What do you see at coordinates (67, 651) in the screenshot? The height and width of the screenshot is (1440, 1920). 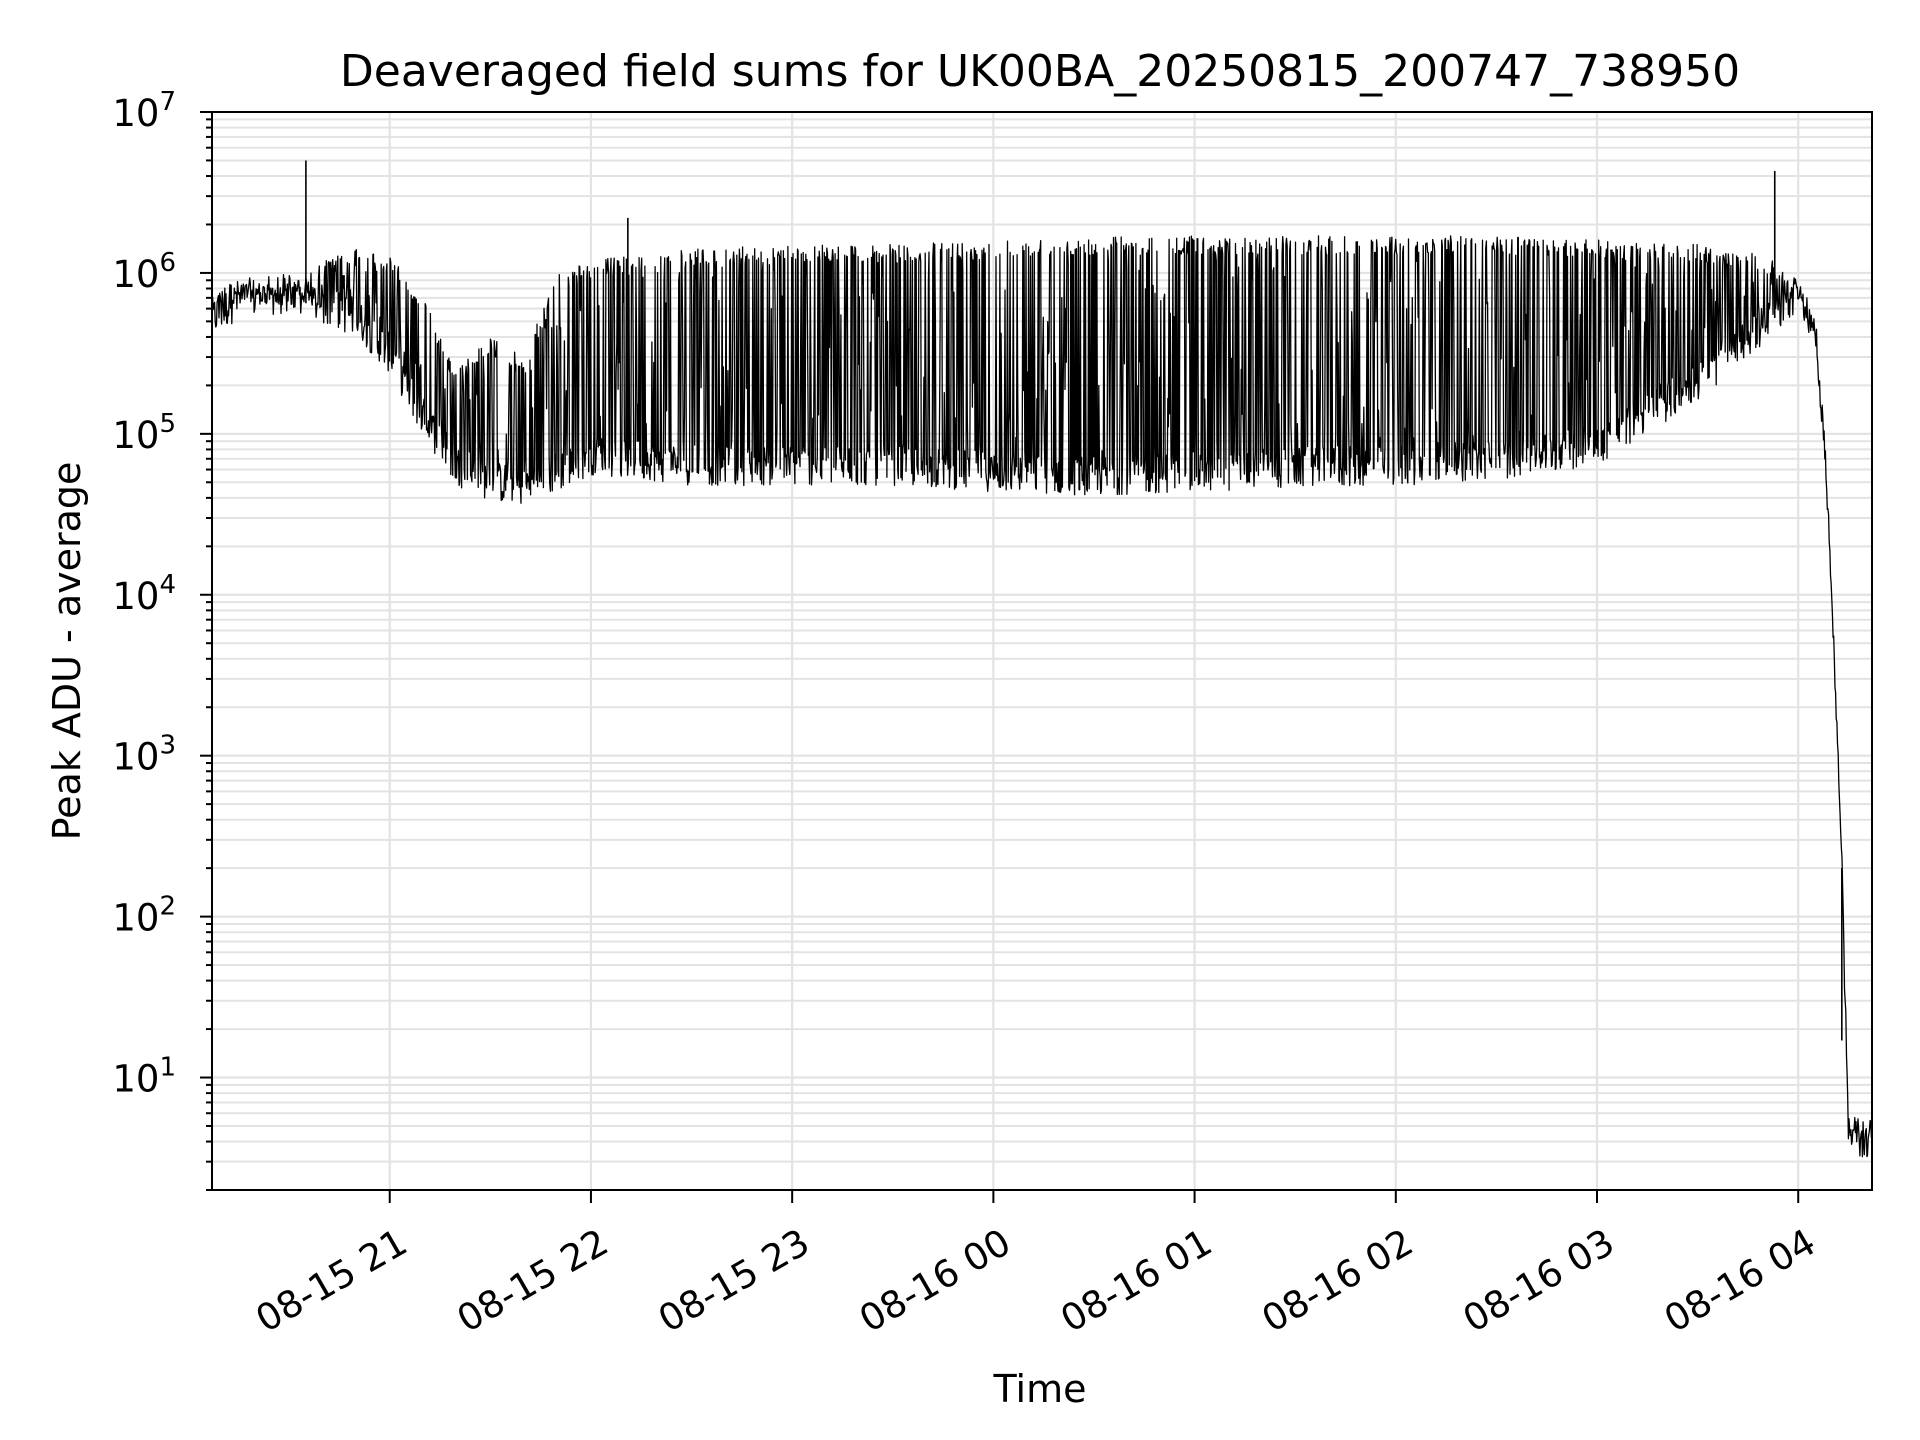 I see `y-axis-label: Peak ADU - average` at bounding box center [67, 651].